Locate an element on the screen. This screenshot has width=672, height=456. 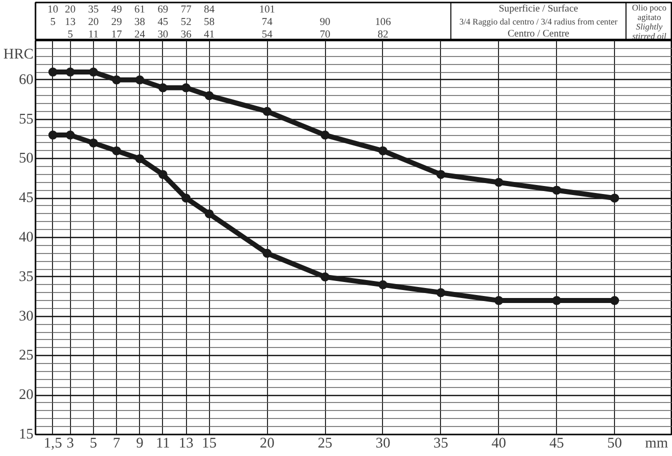
x-tick-label: 45 is located at coordinates (556, 444).